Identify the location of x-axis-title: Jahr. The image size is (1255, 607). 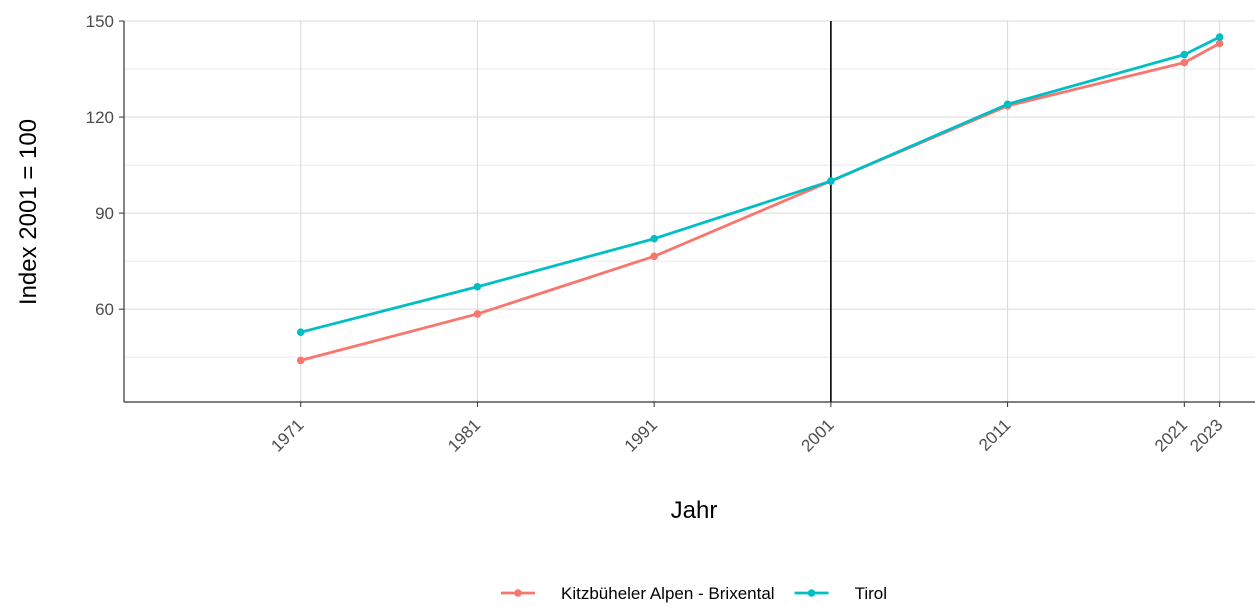
(694, 510).